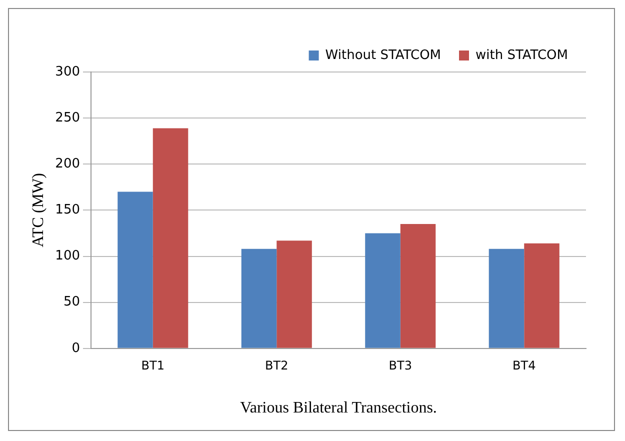 The width and height of the screenshot is (625, 441). I want to click on legend-label: Without STATCOM, so click(383, 55).